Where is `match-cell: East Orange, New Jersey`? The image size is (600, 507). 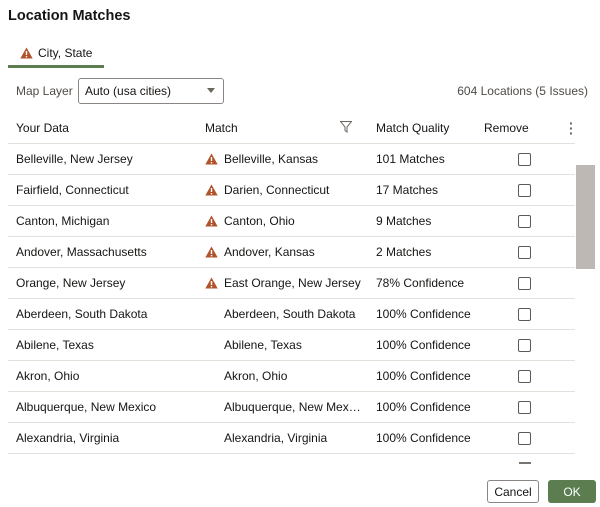 match-cell: East Orange, New Jersey is located at coordinates (283, 283).